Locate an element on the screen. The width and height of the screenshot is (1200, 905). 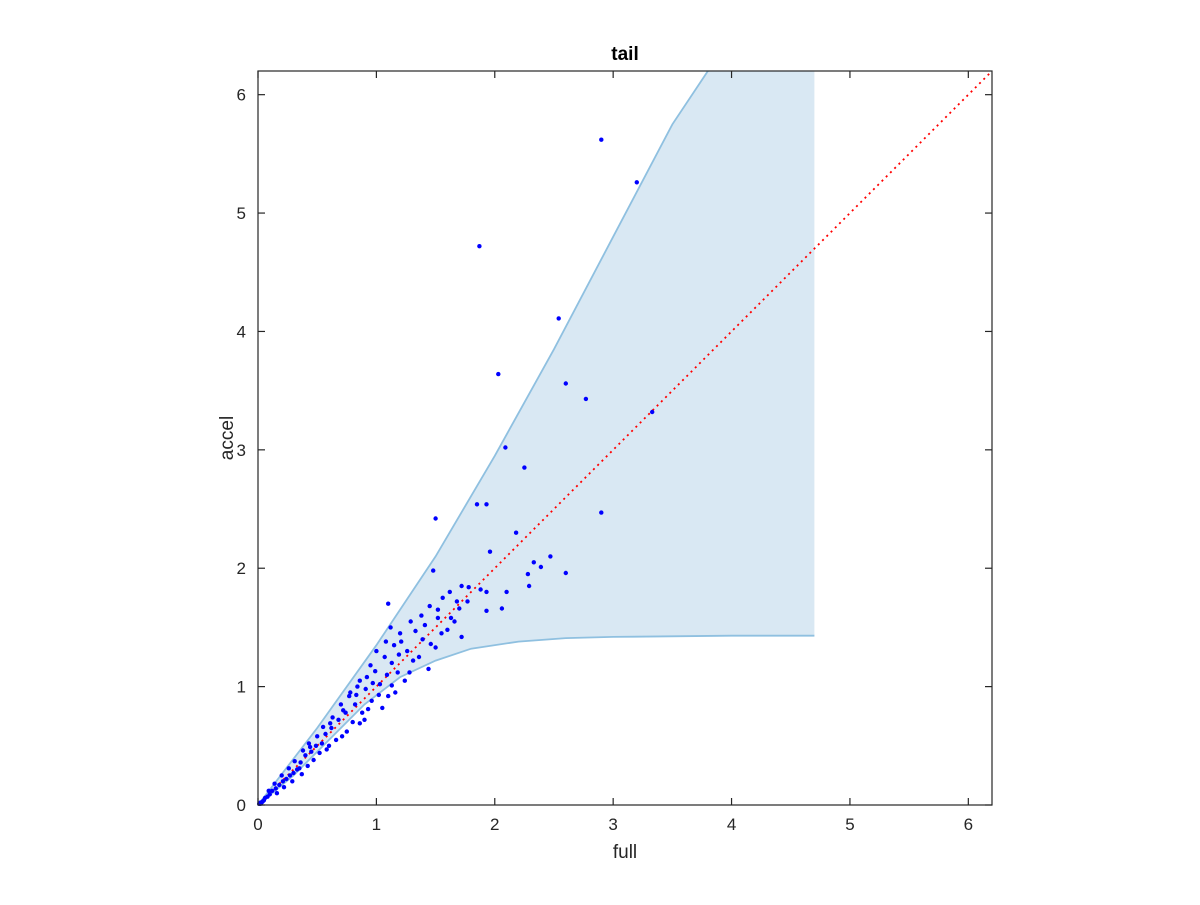
x-tick-label: 0 is located at coordinates (257, 824).